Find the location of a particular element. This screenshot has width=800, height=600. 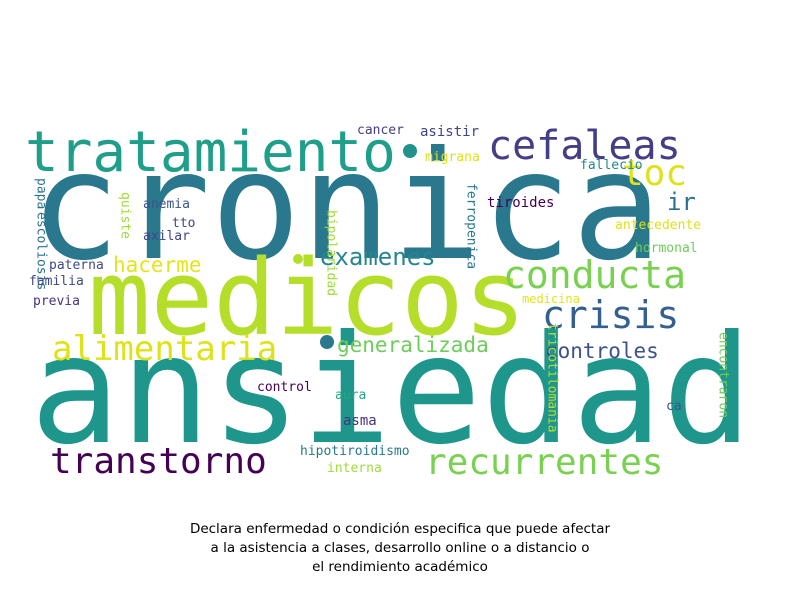

word-tto: tto is located at coordinates (183, 223).